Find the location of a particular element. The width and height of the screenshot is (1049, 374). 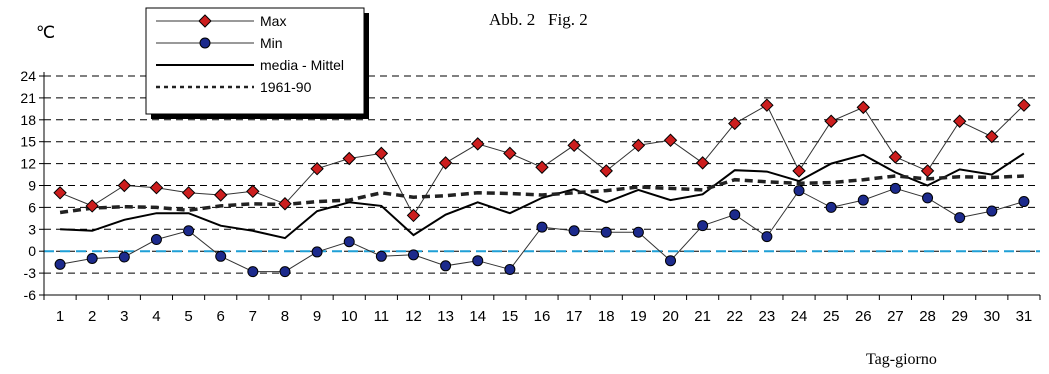

x-tick-label: 18 is located at coordinates (606, 316).